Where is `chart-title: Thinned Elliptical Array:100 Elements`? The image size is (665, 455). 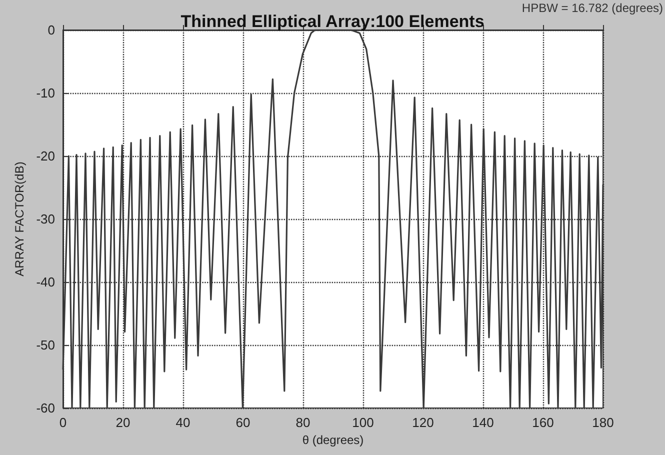
chart-title: Thinned Elliptical Array:100 Elements is located at coordinates (332, 21).